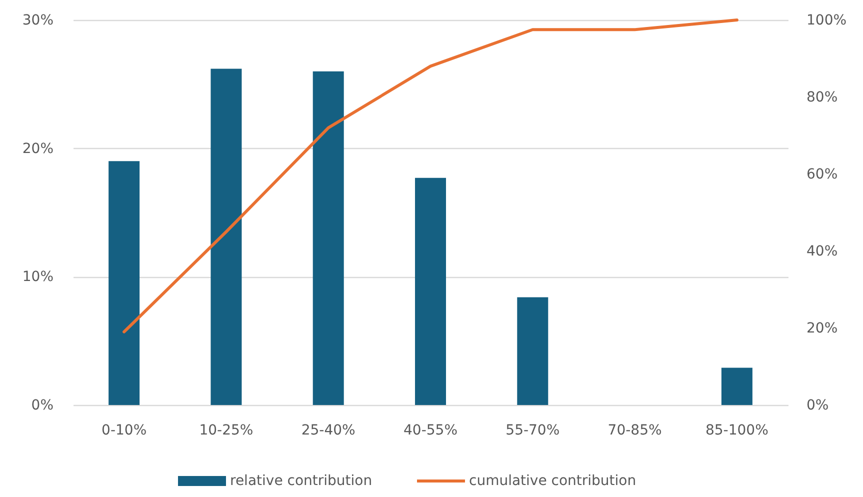  What do you see at coordinates (38, 20) in the screenshot?
I see `y-tick-label: 30%` at bounding box center [38, 20].